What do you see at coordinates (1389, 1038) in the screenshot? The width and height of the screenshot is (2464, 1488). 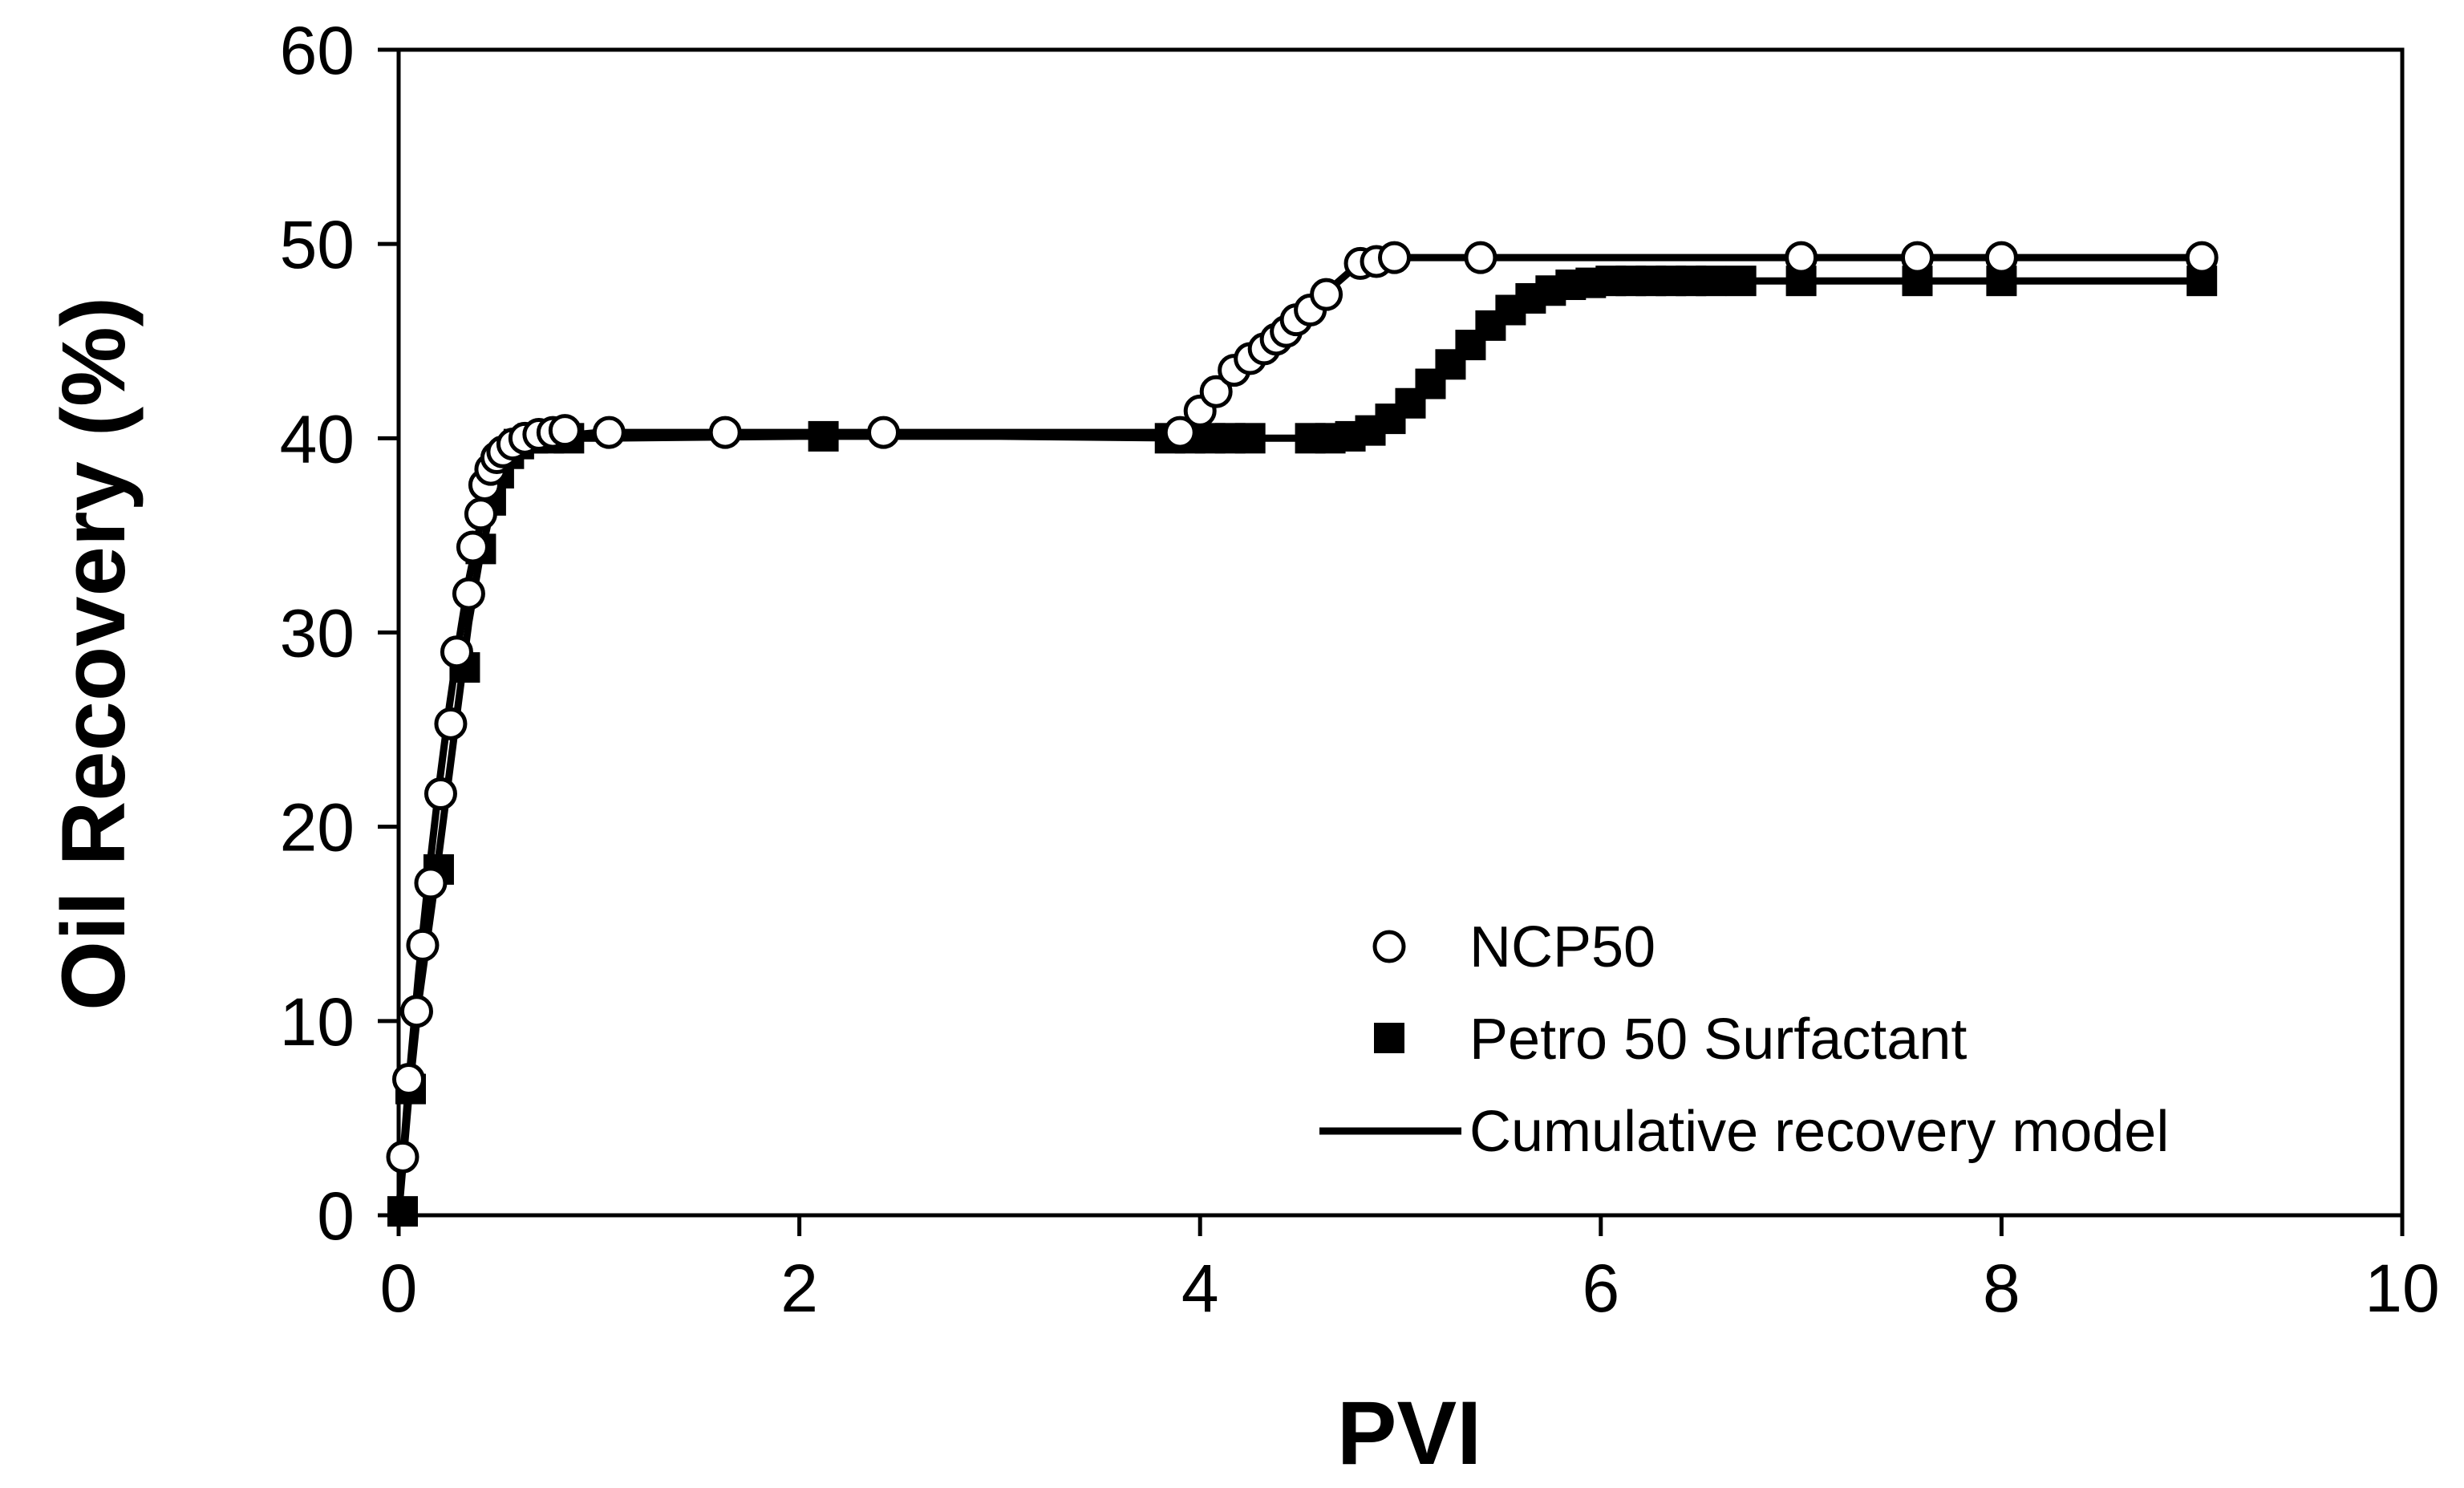 I see `legend-petro-50-surfactant-marker` at bounding box center [1389, 1038].